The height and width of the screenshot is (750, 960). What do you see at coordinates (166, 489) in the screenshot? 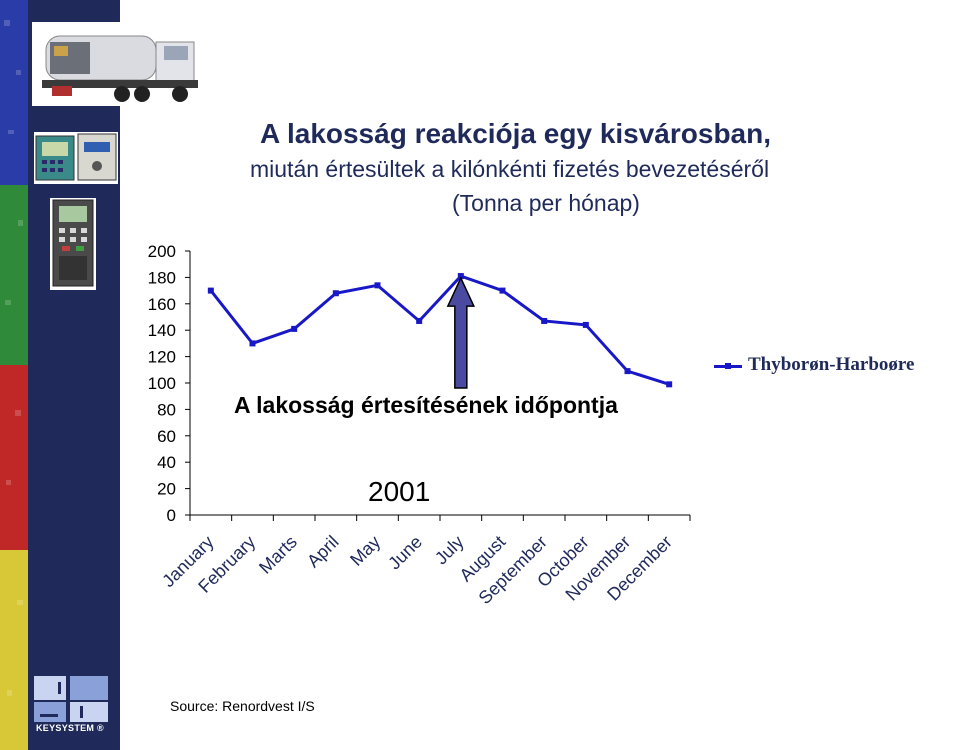
I see `y-tick-label: 20` at bounding box center [166, 489].